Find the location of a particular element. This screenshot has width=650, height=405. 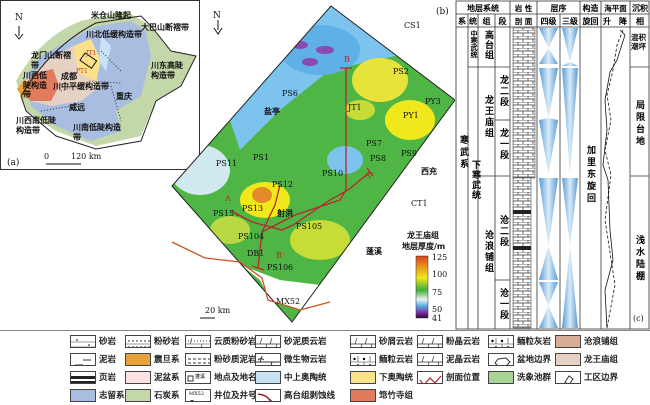

legend-label: 微生物云岩 is located at coordinates (305, 360).